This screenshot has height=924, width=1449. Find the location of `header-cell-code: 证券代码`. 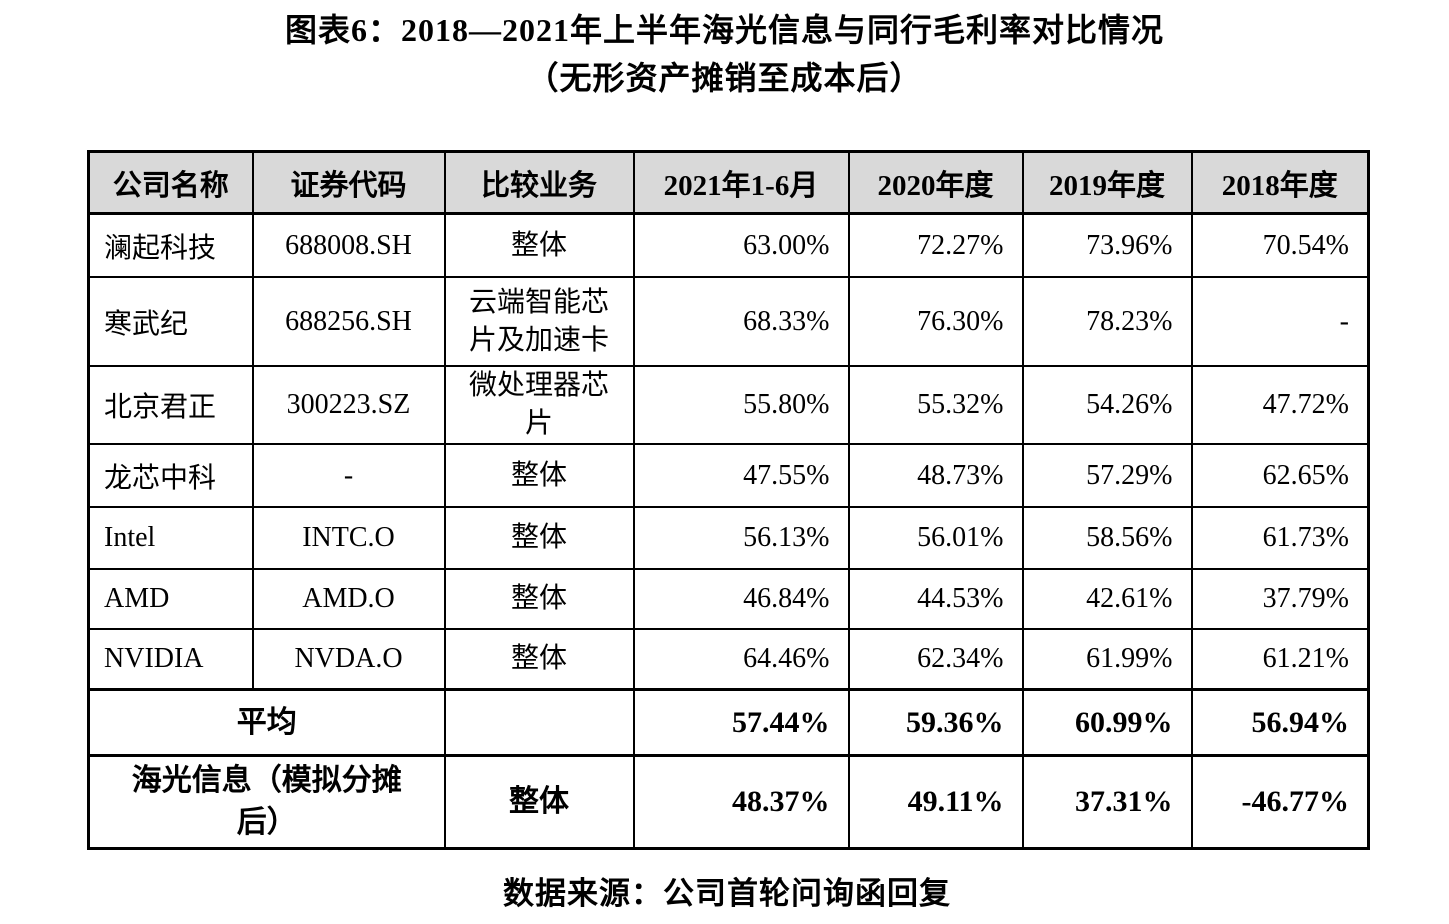

header-cell-code: 证券代码 is located at coordinates (348, 182).